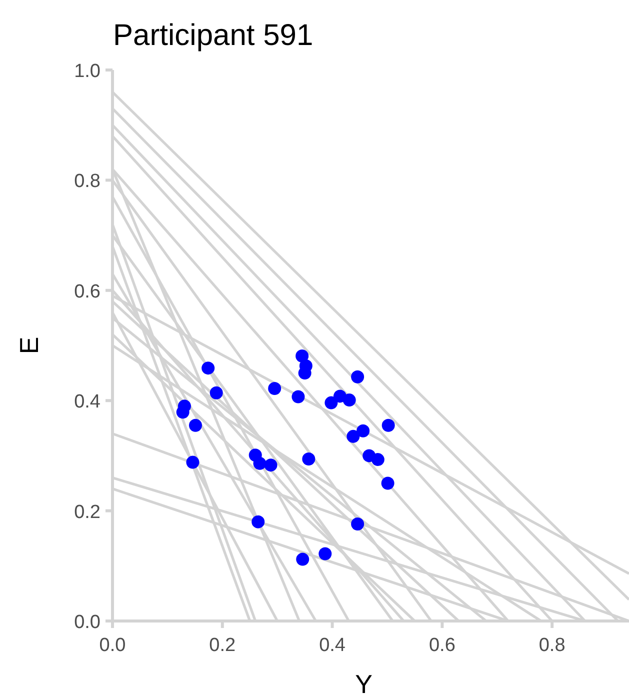 The width and height of the screenshot is (629, 699). What do you see at coordinates (87, 512) in the screenshot?
I see `y-tick-label: 0.2` at bounding box center [87, 512].